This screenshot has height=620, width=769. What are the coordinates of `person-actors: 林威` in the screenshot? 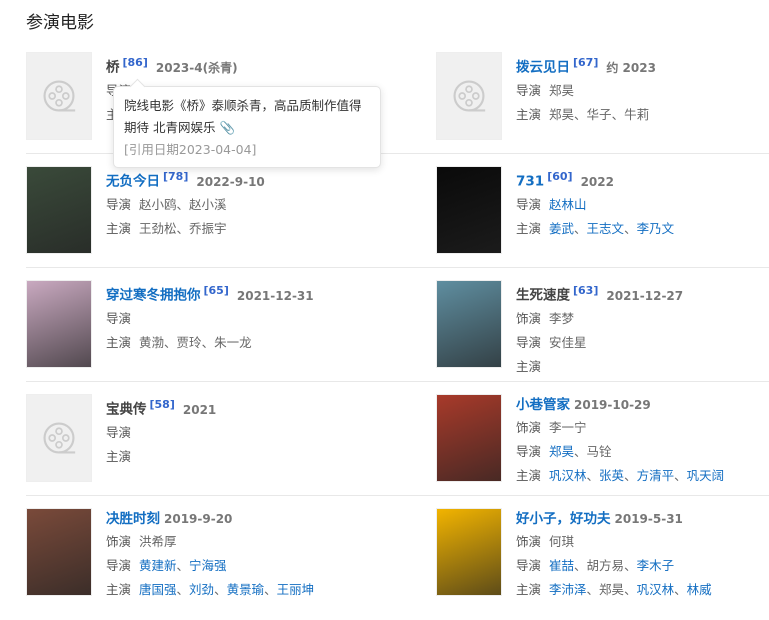 It's located at (699, 589).